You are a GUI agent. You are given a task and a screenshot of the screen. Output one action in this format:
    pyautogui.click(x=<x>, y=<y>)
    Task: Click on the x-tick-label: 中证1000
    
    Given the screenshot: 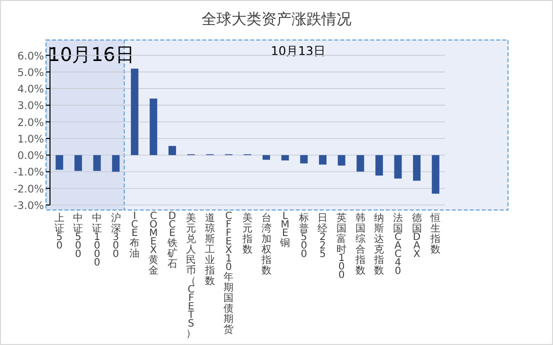 What is the action you would take?
    pyautogui.click(x=97, y=240)
    